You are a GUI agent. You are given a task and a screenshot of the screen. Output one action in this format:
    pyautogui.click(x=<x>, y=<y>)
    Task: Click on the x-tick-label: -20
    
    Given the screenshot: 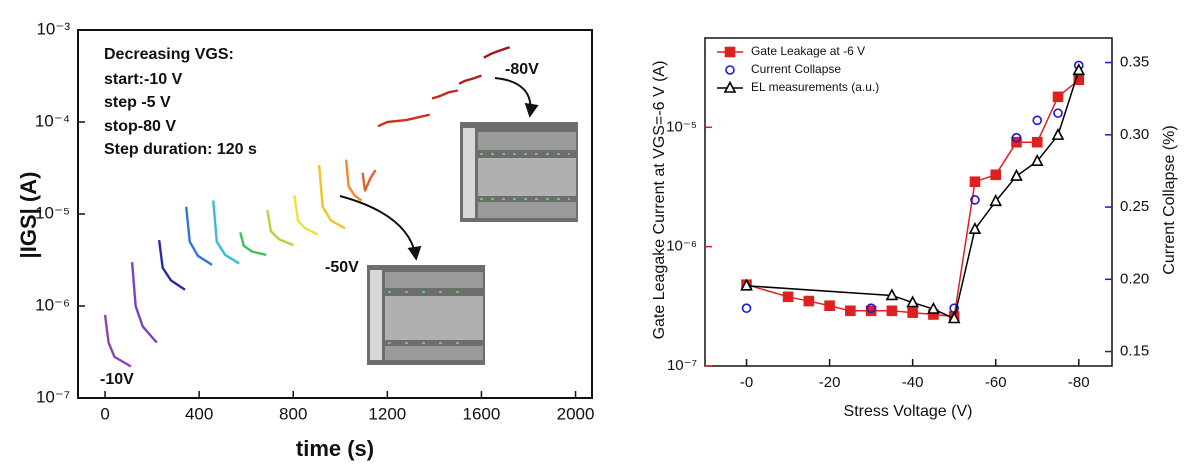 What is the action you would take?
    pyautogui.click(x=830, y=382)
    